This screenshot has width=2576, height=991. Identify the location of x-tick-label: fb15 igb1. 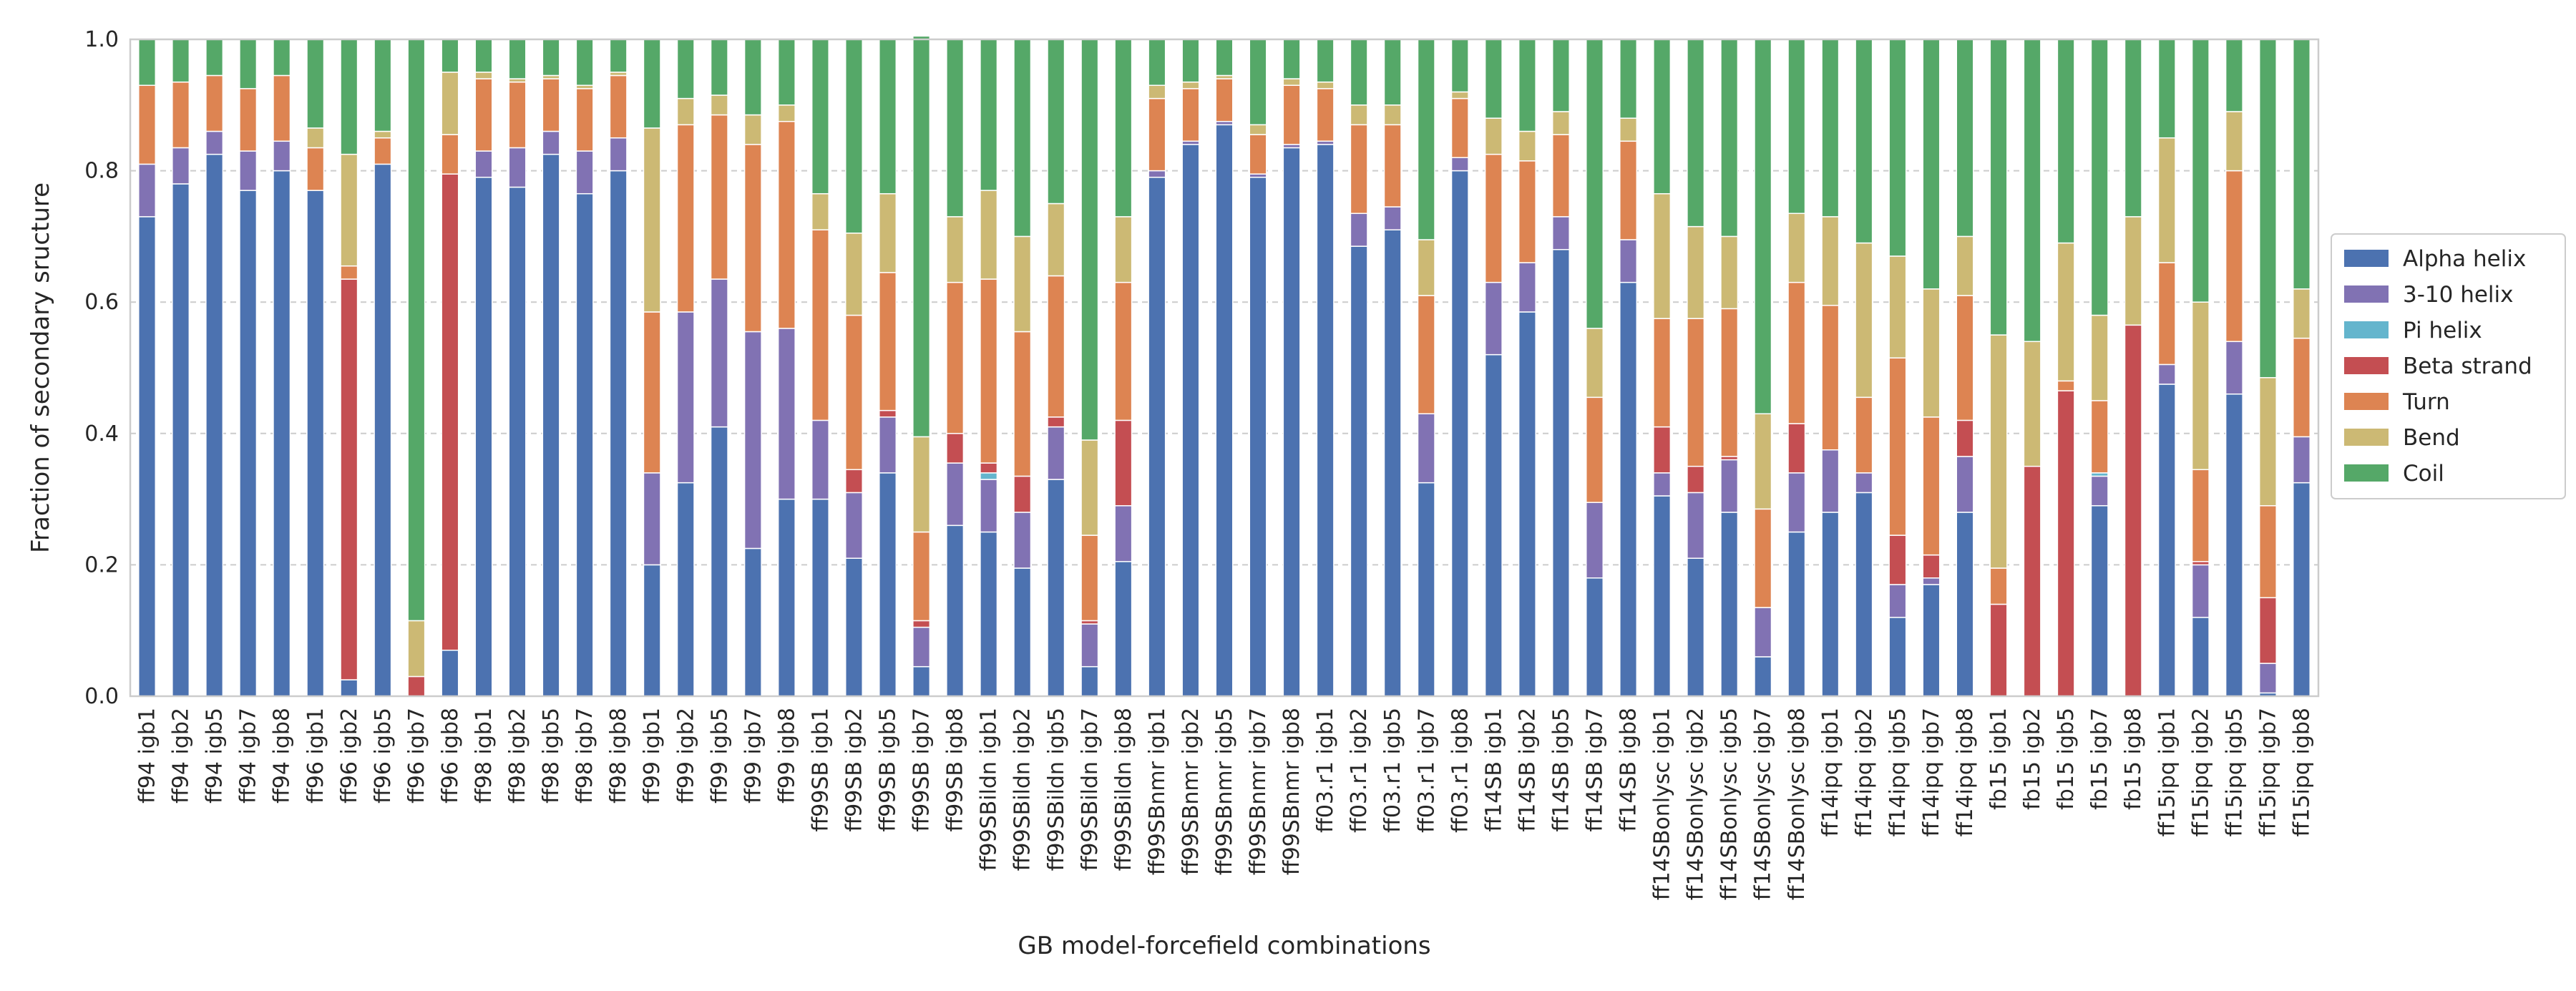
(1998, 759).